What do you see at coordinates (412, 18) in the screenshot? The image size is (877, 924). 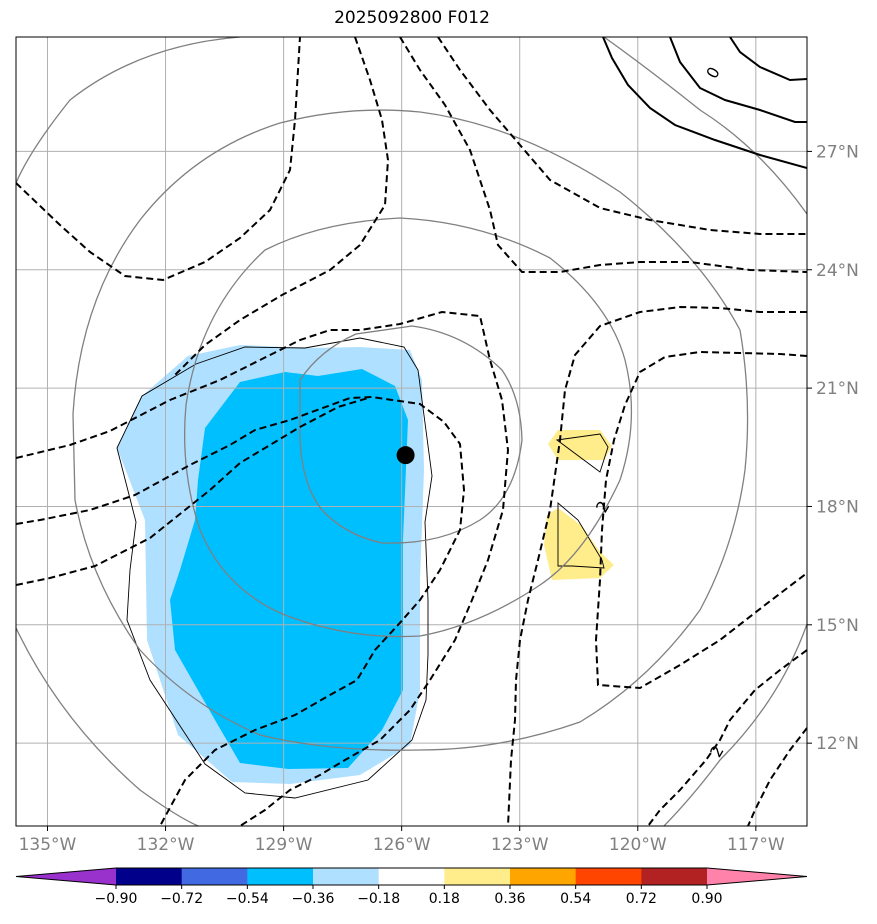 I see `map-title: 2025092800 F012` at bounding box center [412, 18].